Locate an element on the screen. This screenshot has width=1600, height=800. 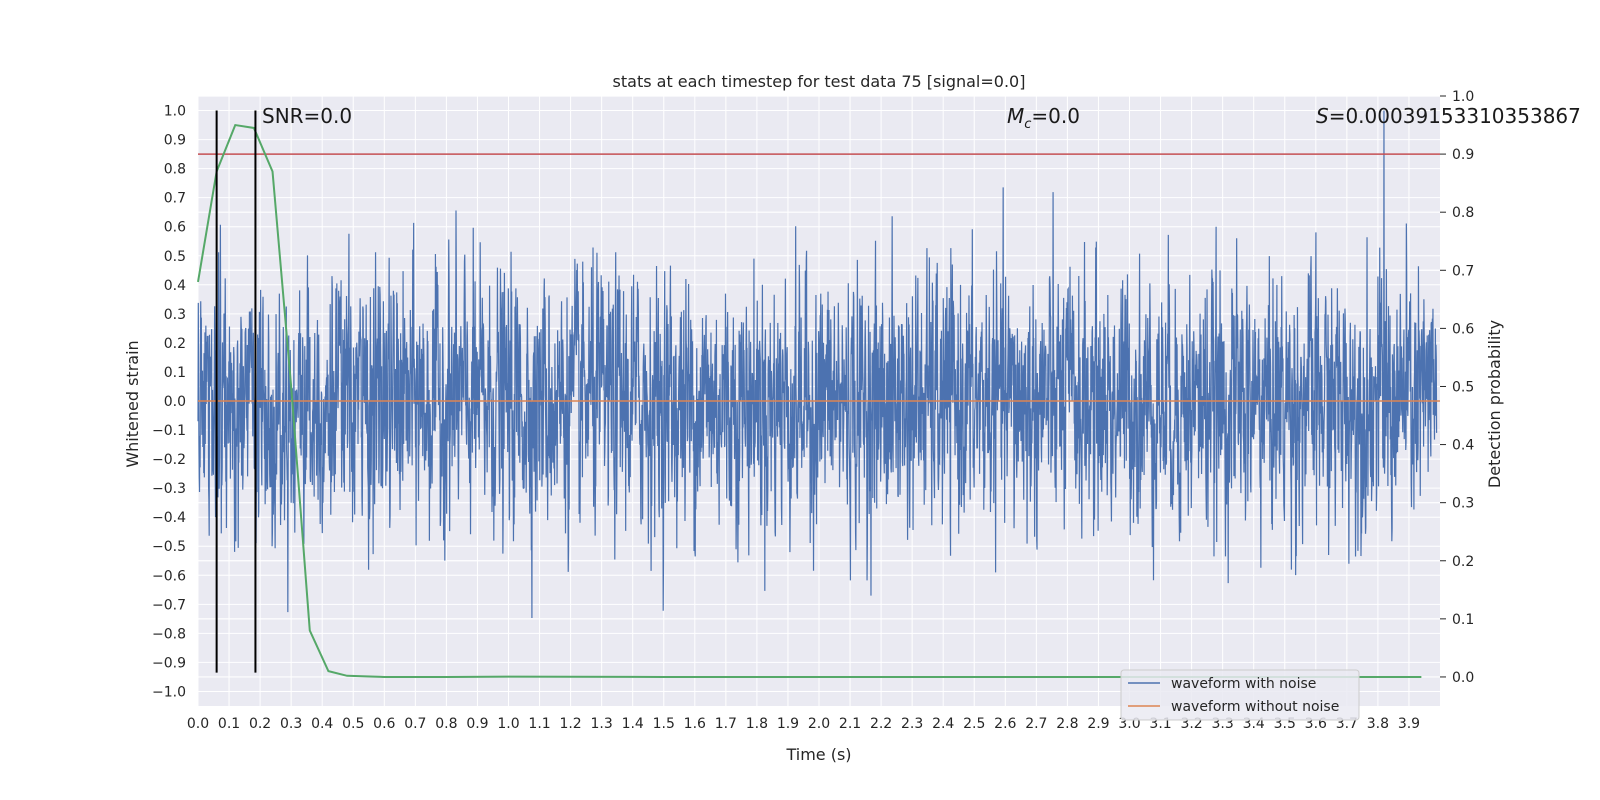
y-tick-label: −0.6 is located at coordinates (169, 576).